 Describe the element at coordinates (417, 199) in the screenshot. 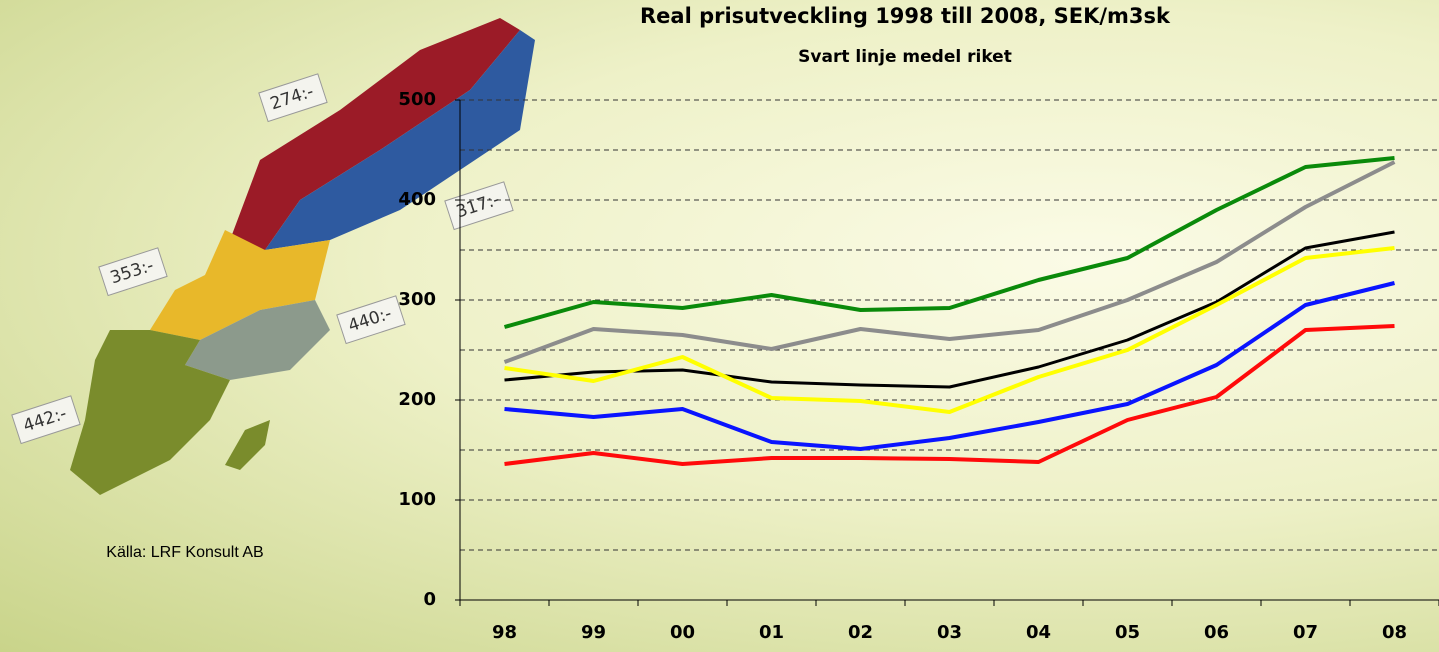

I see `y-tick-label: 400` at that location.